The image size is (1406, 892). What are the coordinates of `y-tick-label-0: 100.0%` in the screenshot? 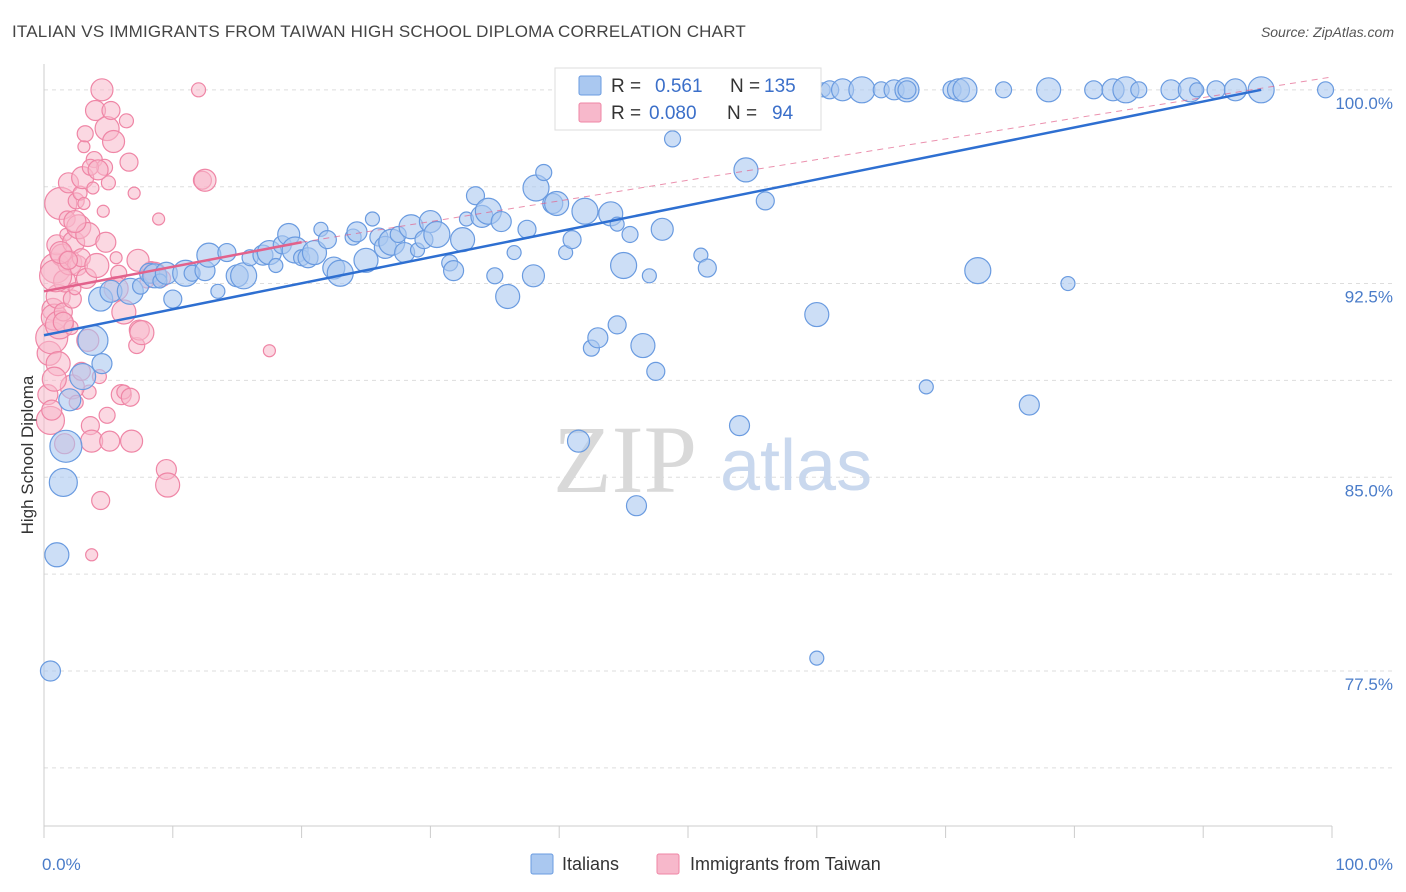 It's located at (1364, 103).